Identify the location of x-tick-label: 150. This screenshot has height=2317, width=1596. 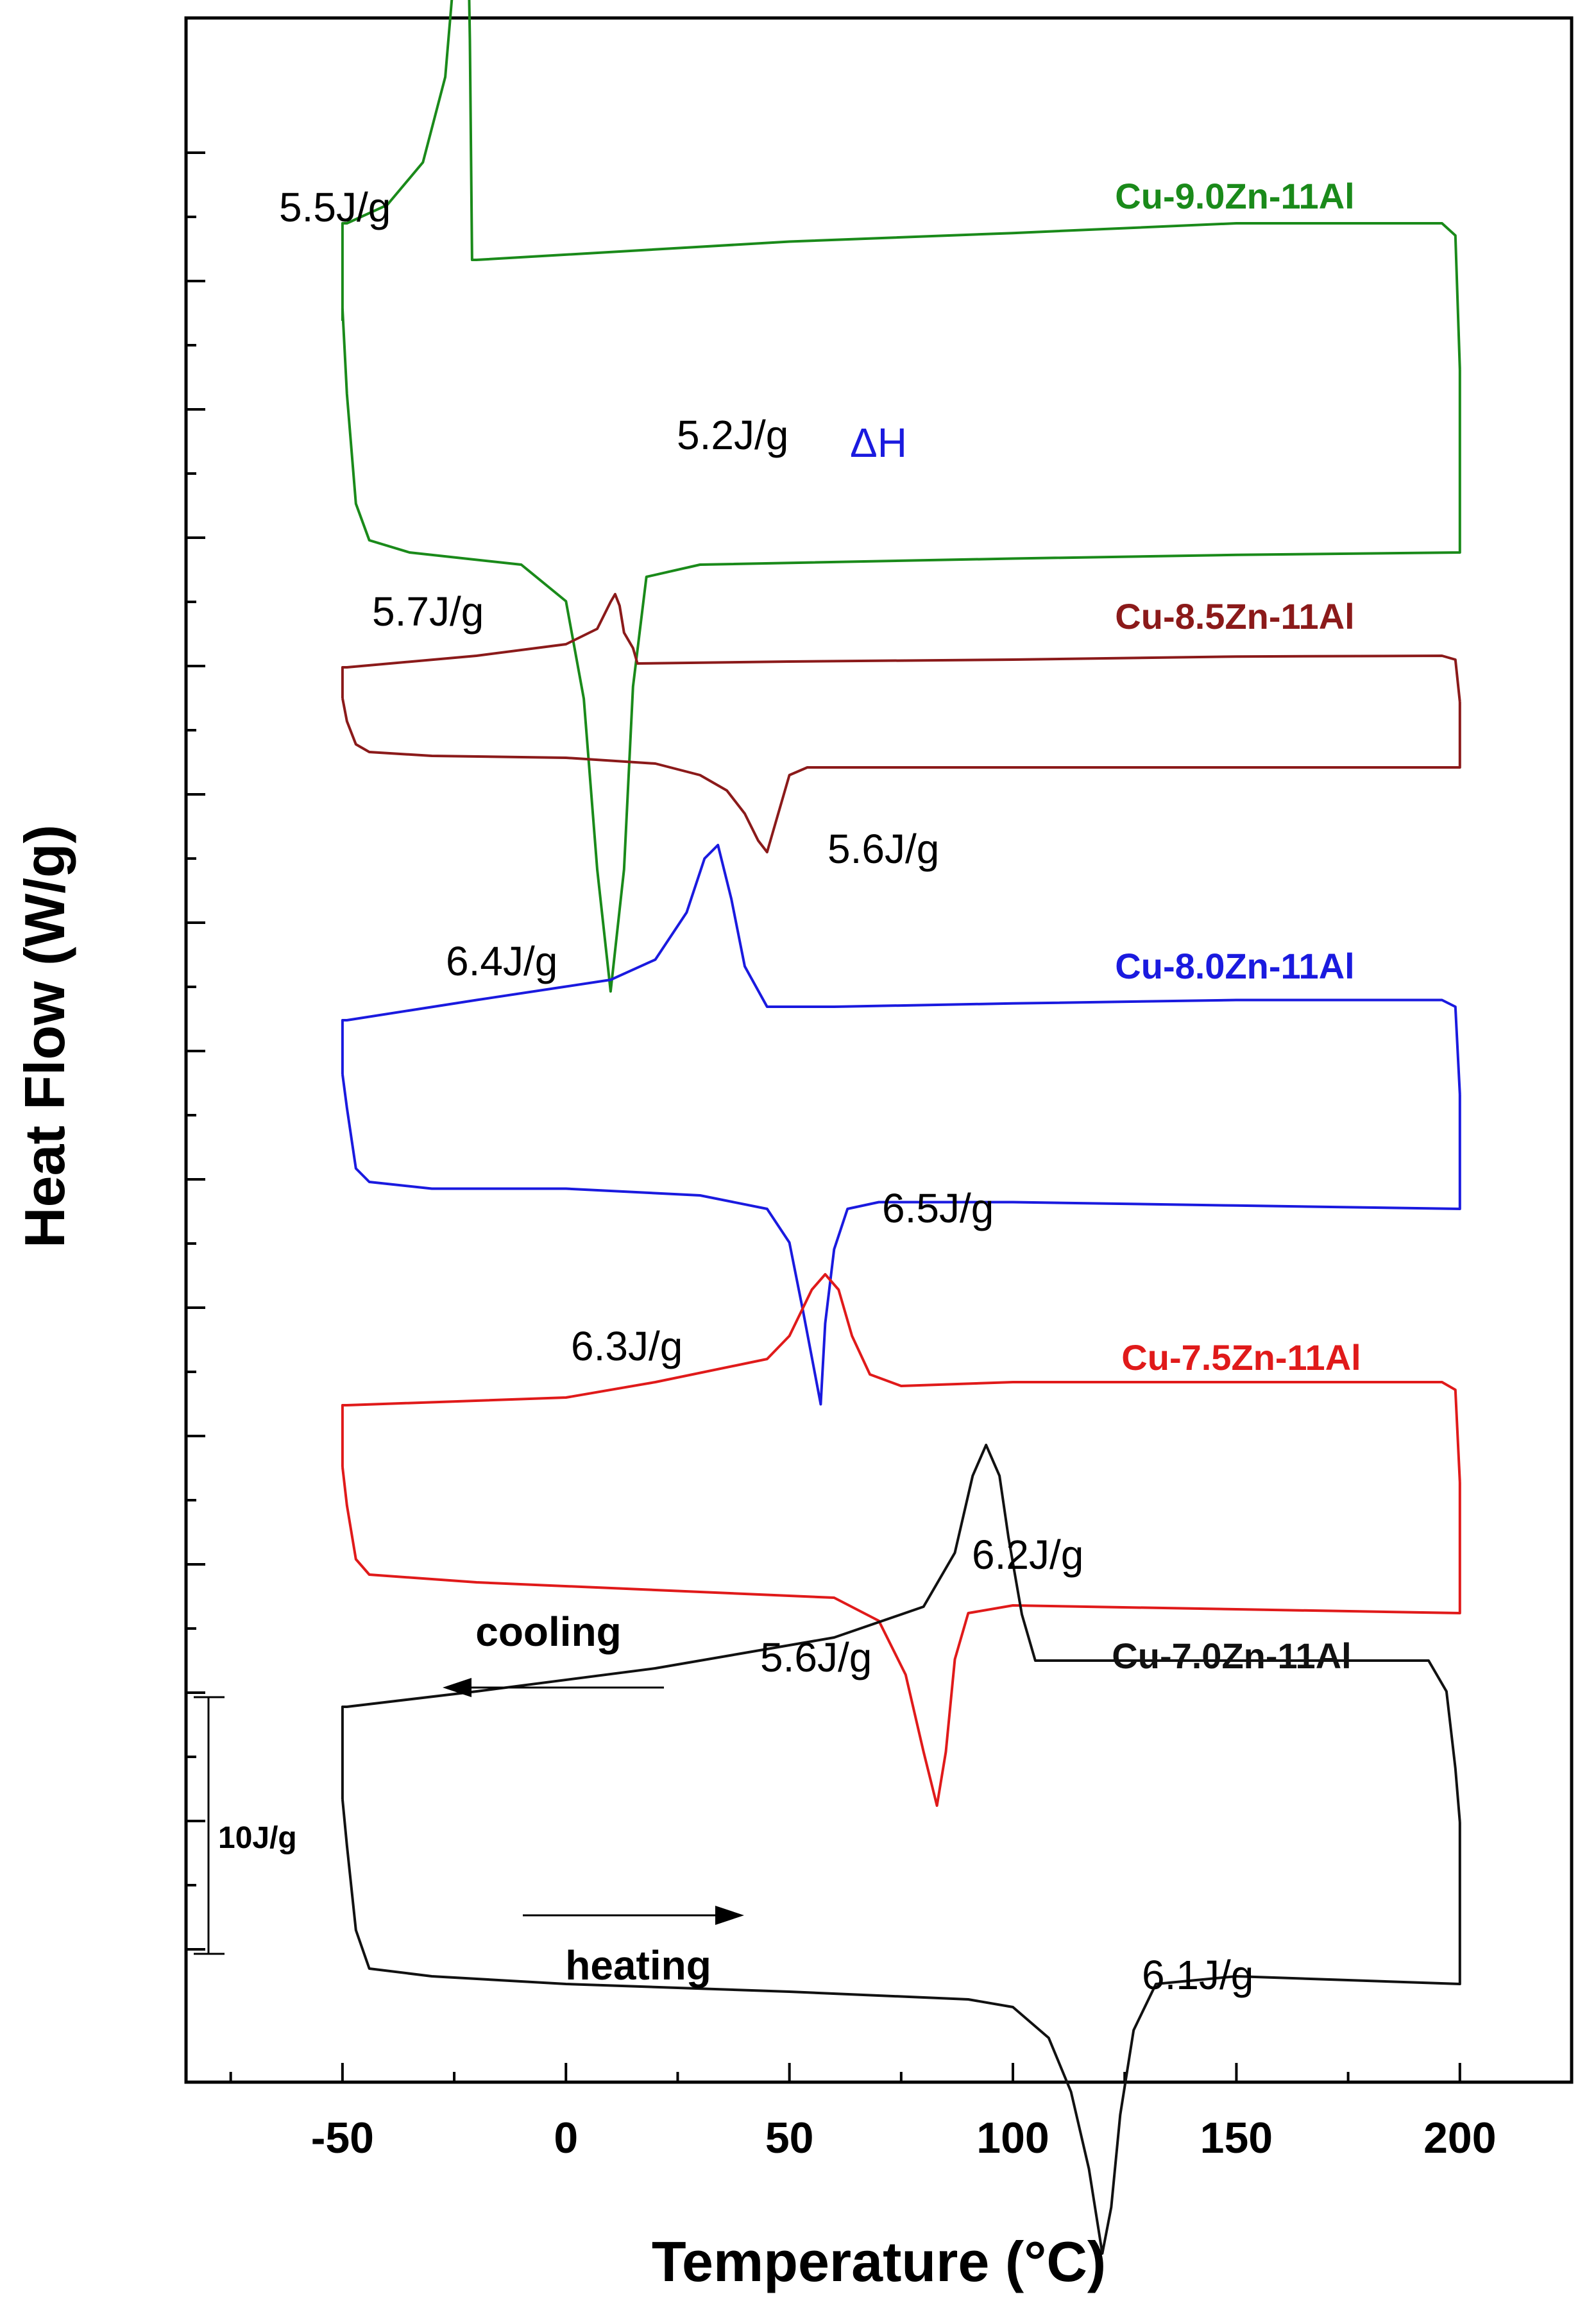
(1236, 2138).